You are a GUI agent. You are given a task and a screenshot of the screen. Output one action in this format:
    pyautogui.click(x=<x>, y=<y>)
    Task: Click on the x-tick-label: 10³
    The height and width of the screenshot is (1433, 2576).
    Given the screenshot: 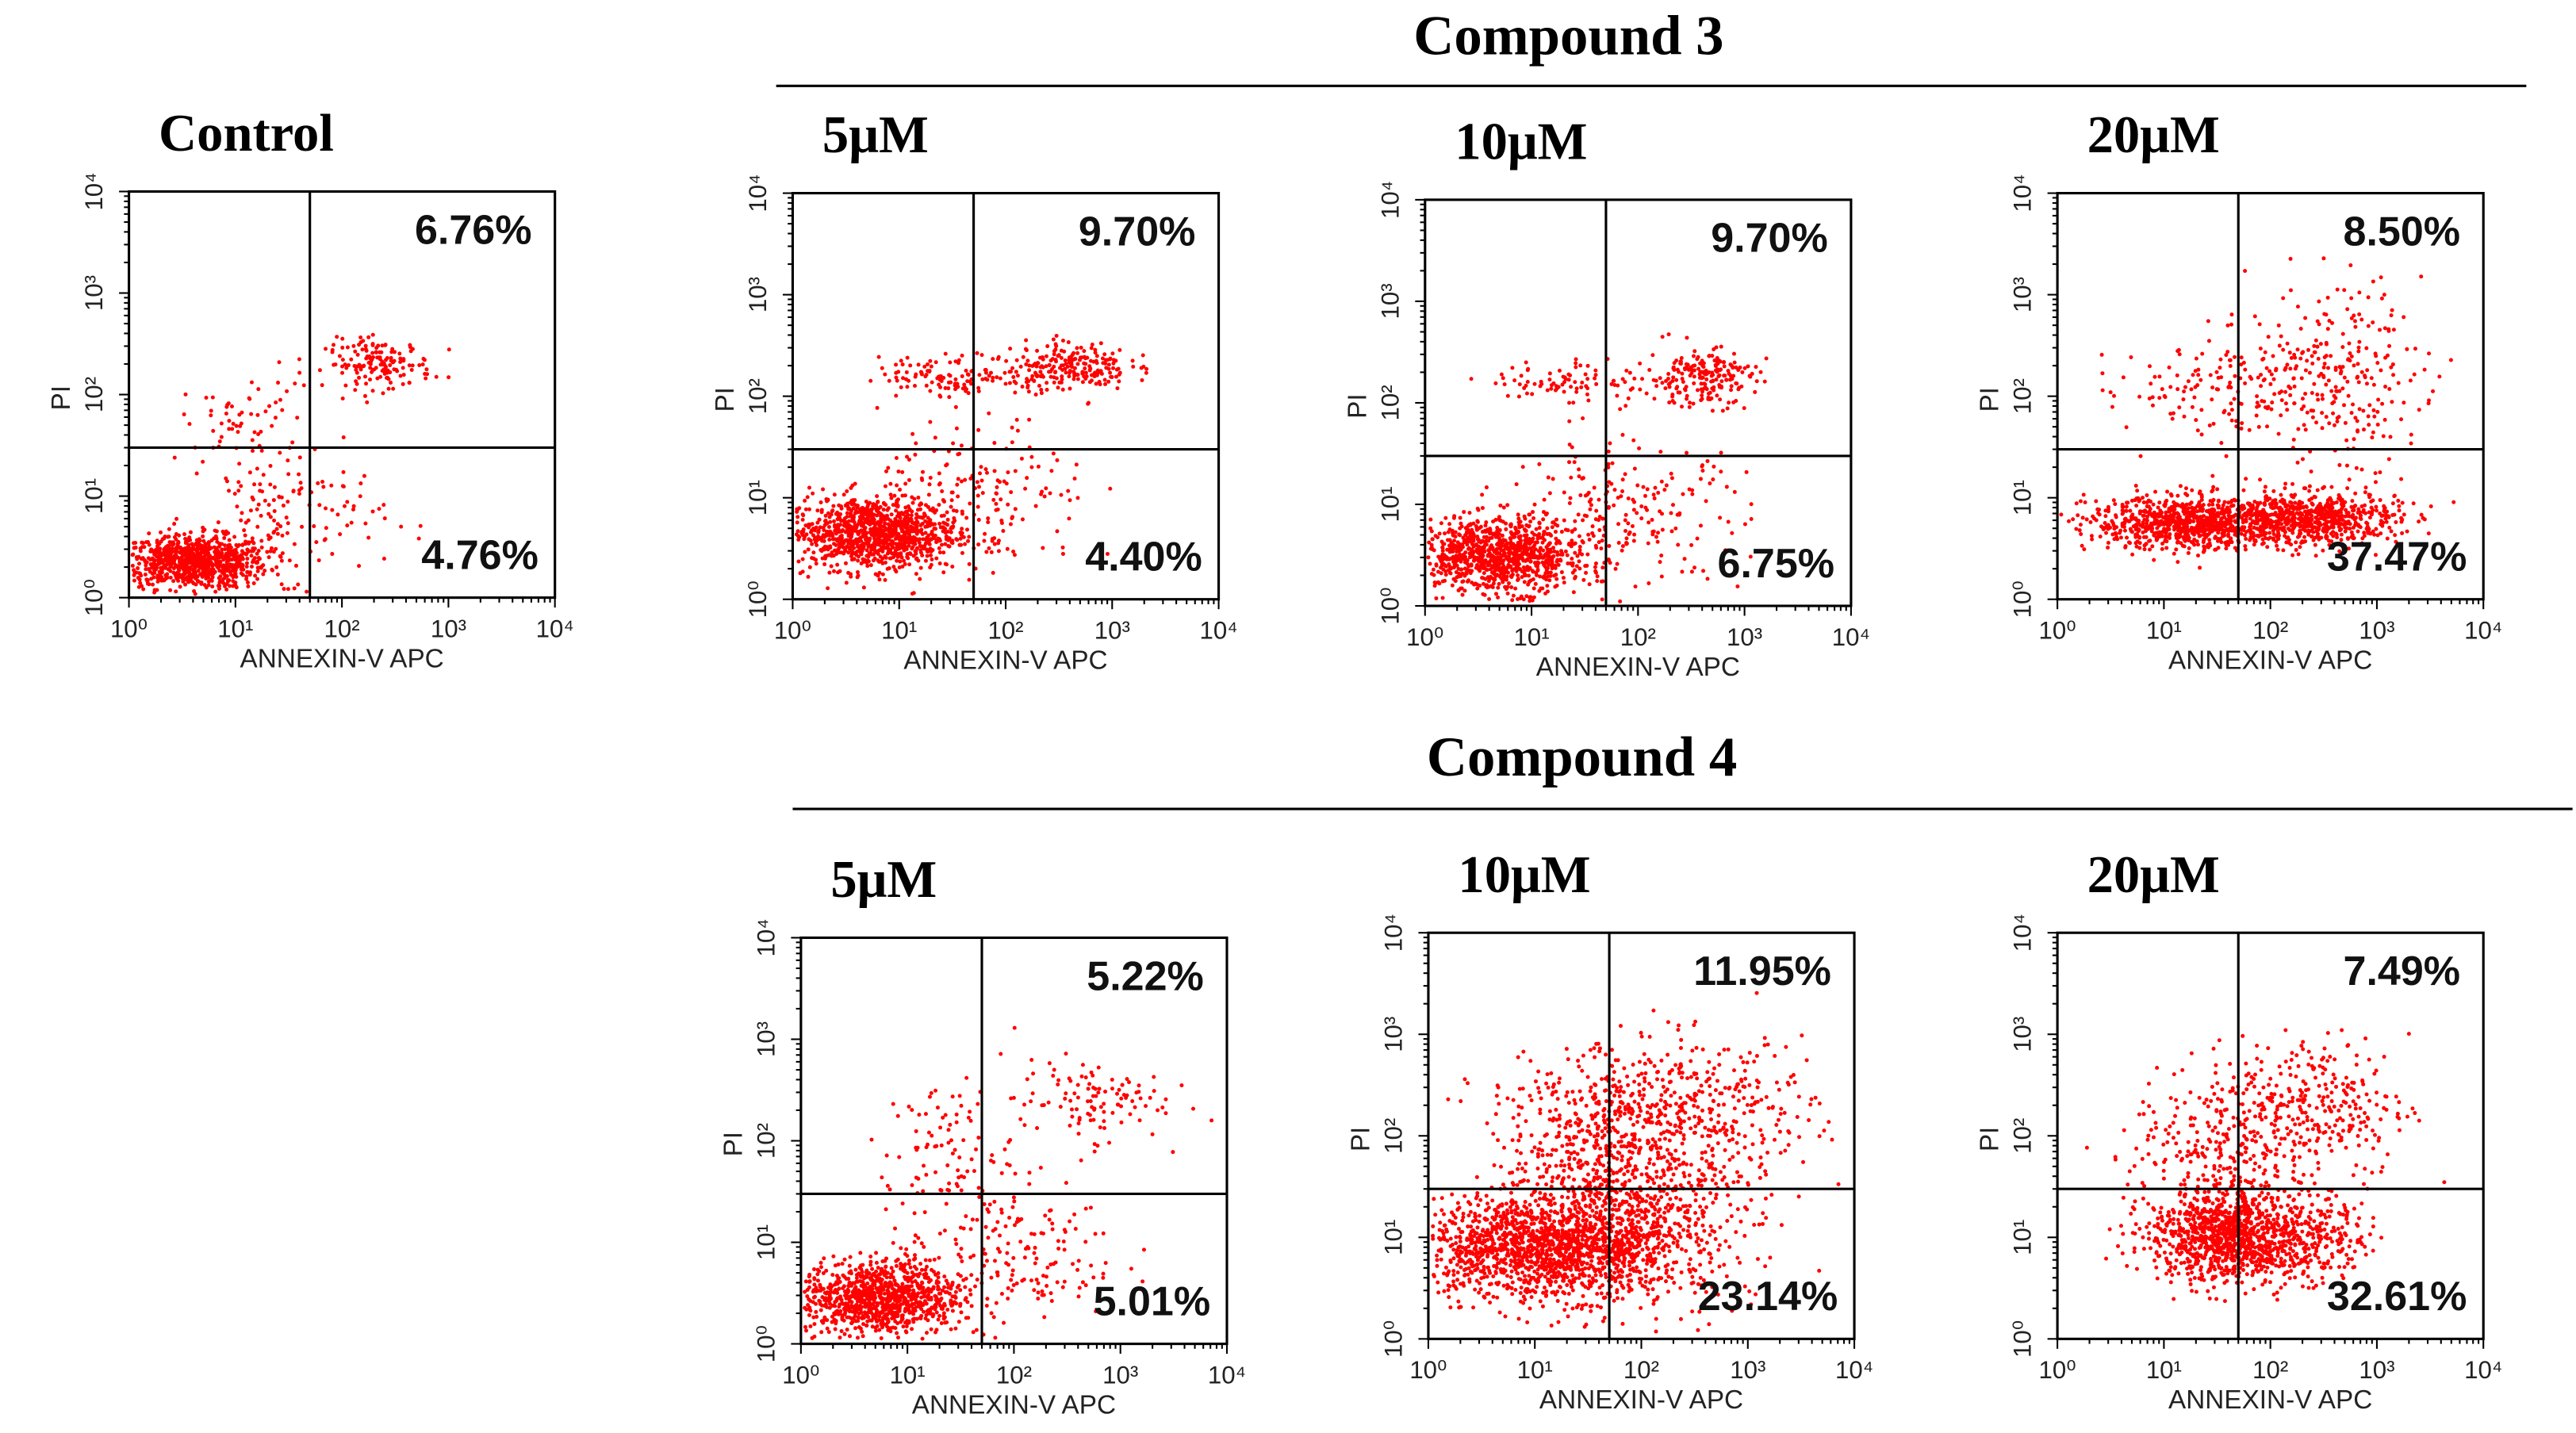 What is the action you would take?
    pyautogui.click(x=1744, y=637)
    